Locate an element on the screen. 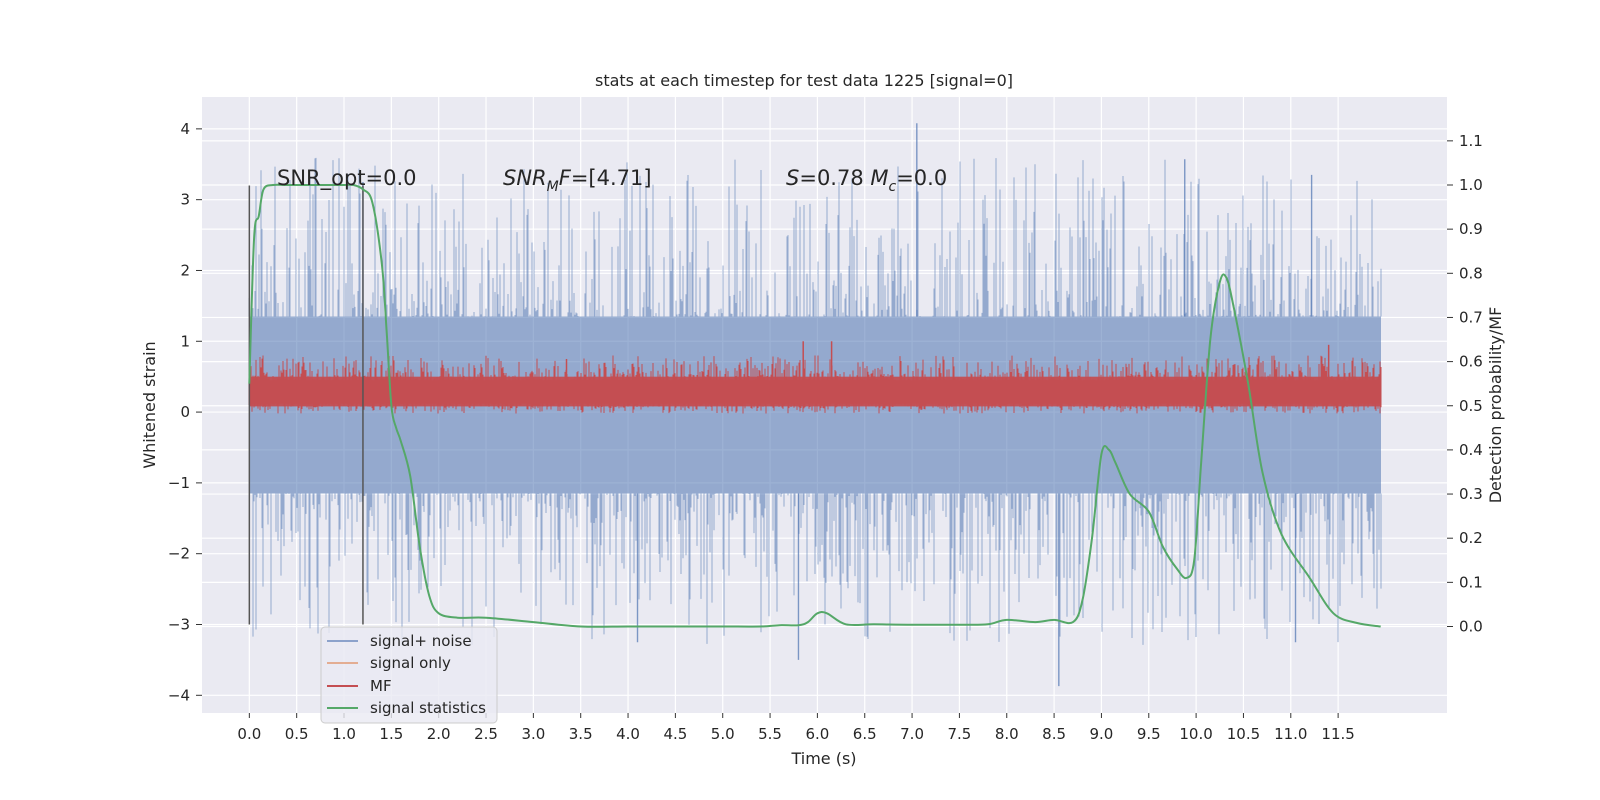 The width and height of the screenshot is (1600, 800). annotation-s-mc: S=0.78 Mc=0.0 is located at coordinates (866, 180).